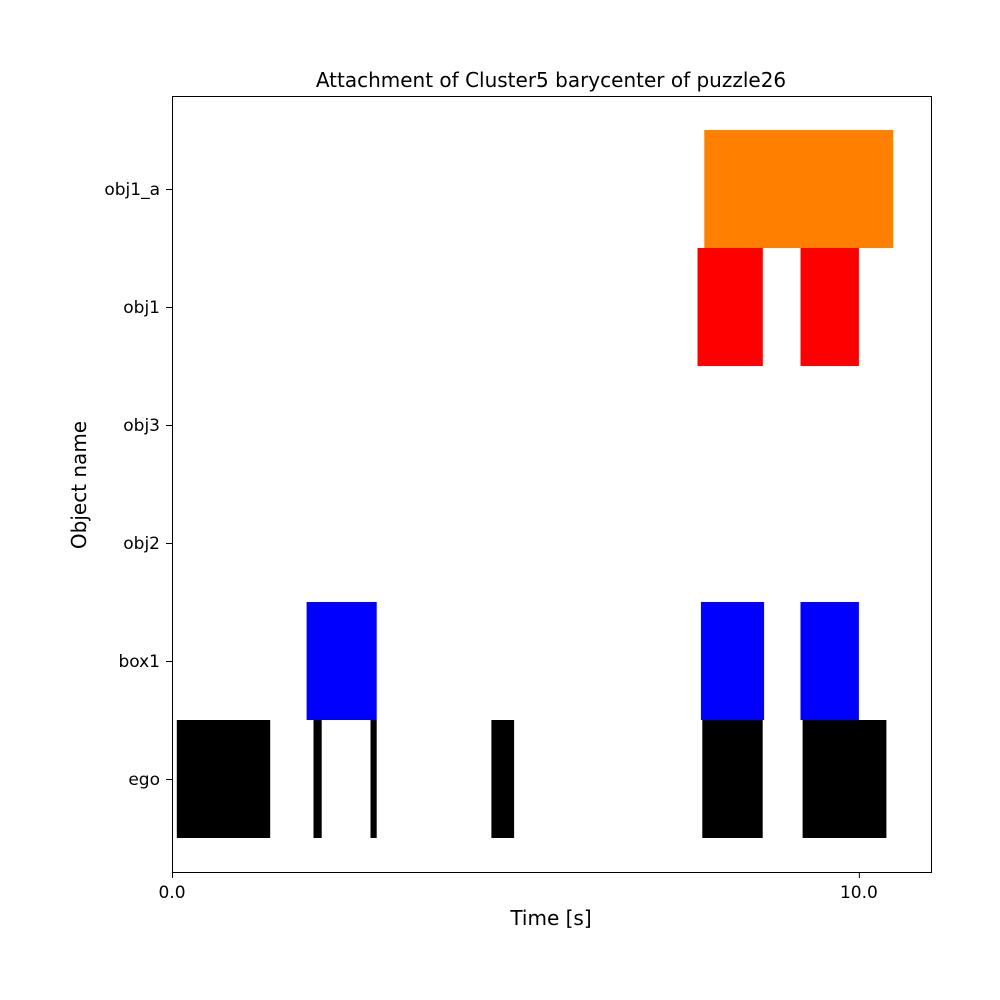 This screenshot has height=1000, width=1000. I want to click on y-tick-label-obj3: obj3, so click(141, 426).